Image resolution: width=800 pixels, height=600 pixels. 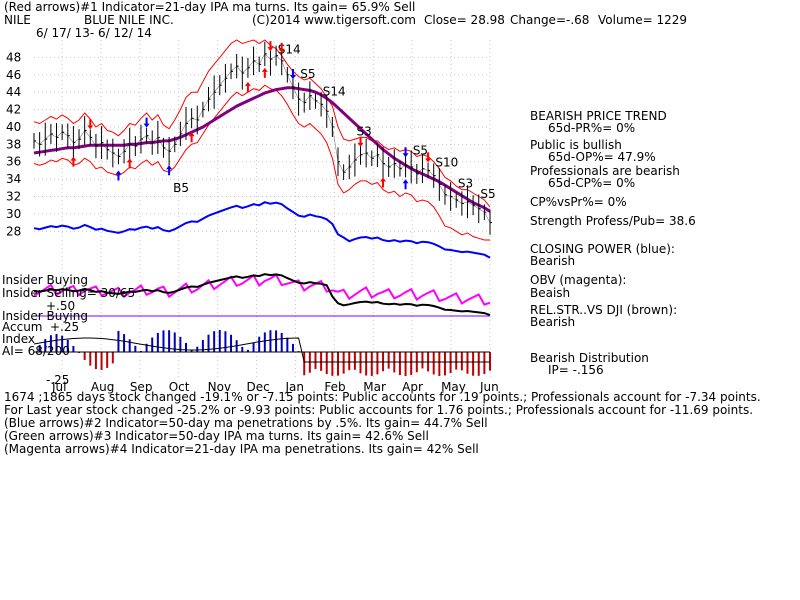 What do you see at coordinates (13, 197) in the screenshot?
I see `y-tick-label: 32` at bounding box center [13, 197].